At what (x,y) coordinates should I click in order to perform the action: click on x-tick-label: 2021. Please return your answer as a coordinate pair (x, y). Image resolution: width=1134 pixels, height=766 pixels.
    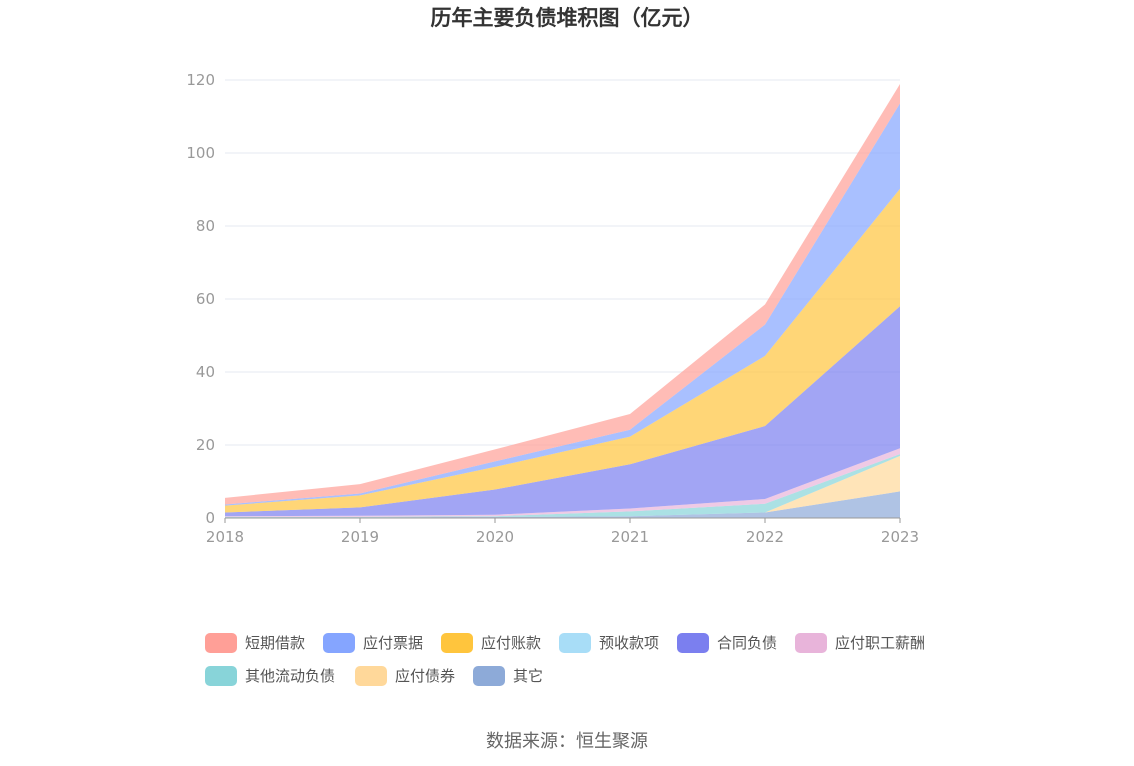
    Looking at the image, I should click on (630, 537).